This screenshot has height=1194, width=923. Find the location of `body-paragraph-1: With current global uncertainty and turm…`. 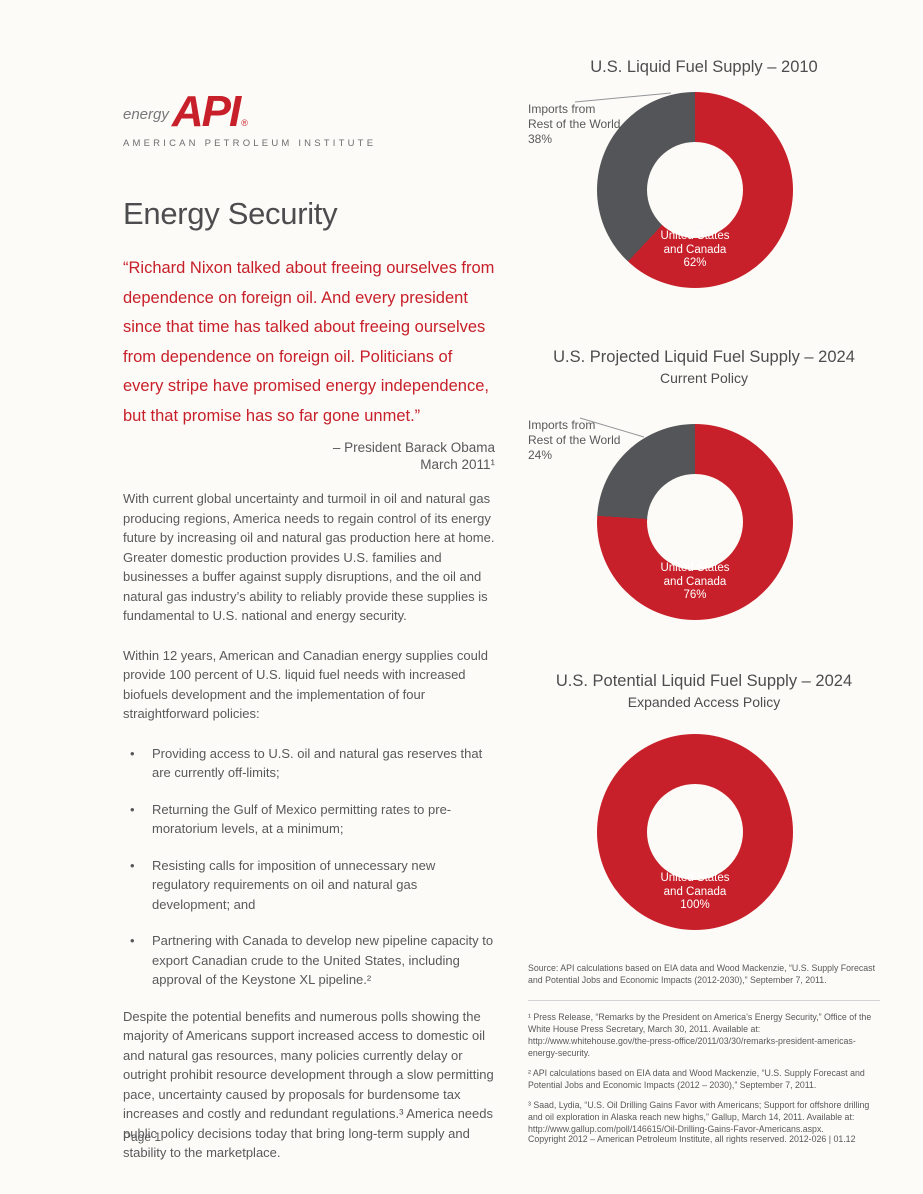

body-paragraph-1: With current global uncertainty and turm… is located at coordinates (309, 557).